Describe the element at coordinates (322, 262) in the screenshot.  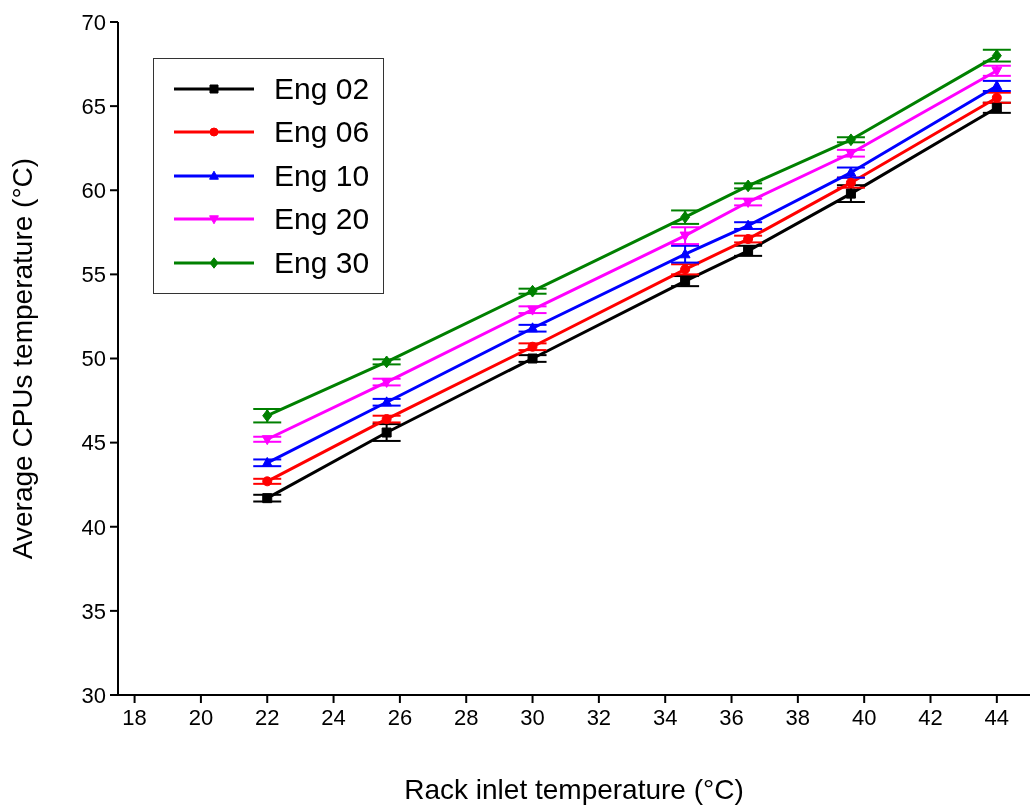
I see `legend-label: Eng 30` at that location.